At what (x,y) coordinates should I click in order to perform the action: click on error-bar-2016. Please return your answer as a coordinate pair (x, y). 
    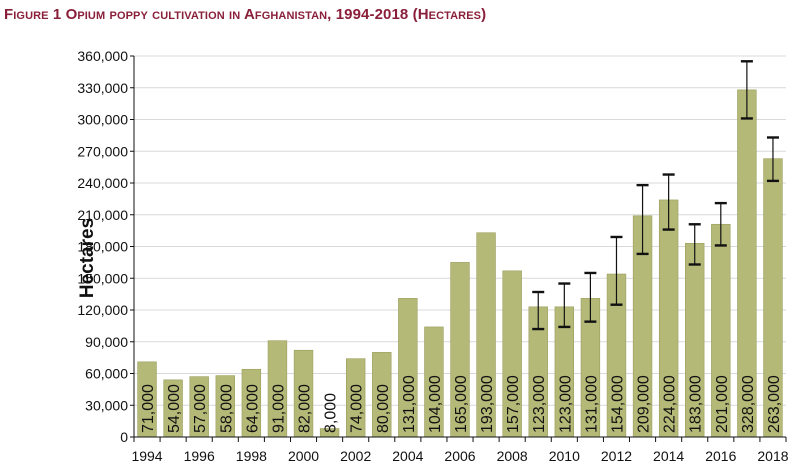
    Looking at the image, I should click on (720, 224).